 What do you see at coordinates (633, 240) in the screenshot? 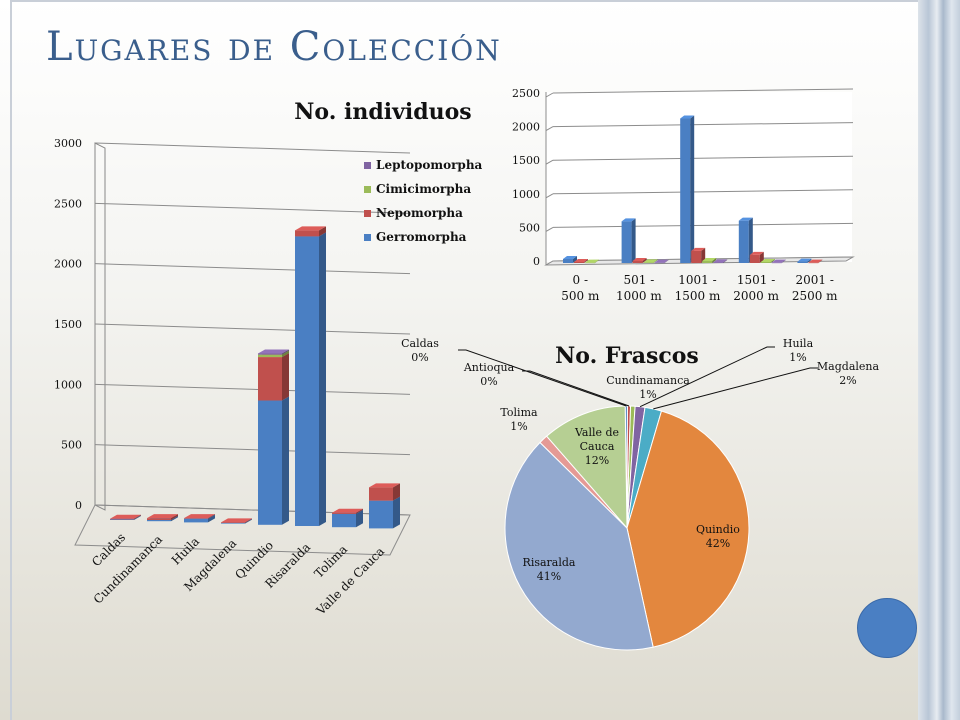
I see `chart2-bar-1-0-side` at bounding box center [633, 240].